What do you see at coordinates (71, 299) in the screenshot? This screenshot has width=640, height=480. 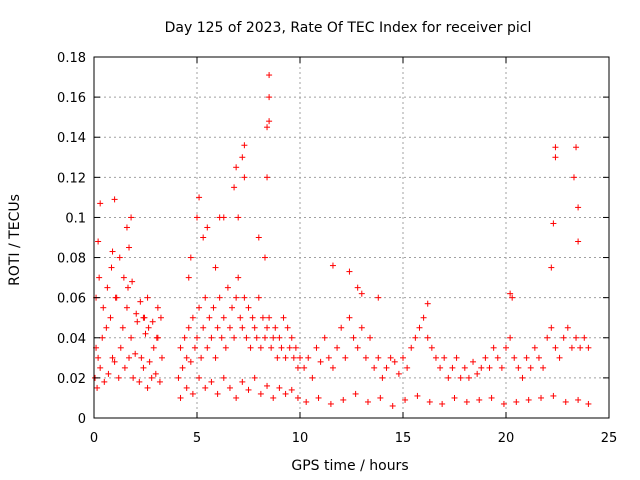 I see `y-tick-label: 0.06` at bounding box center [71, 299].